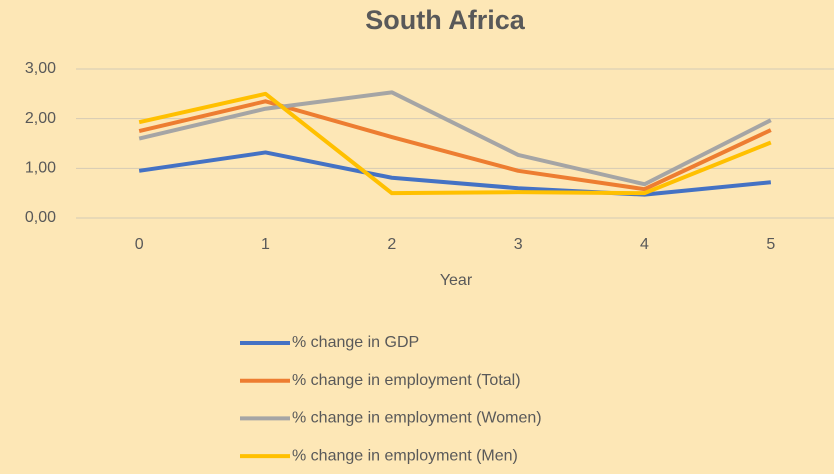 Image resolution: width=834 pixels, height=474 pixels. What do you see at coordinates (40, 68) in the screenshot?
I see `y-tick-label: 3,00` at bounding box center [40, 68].